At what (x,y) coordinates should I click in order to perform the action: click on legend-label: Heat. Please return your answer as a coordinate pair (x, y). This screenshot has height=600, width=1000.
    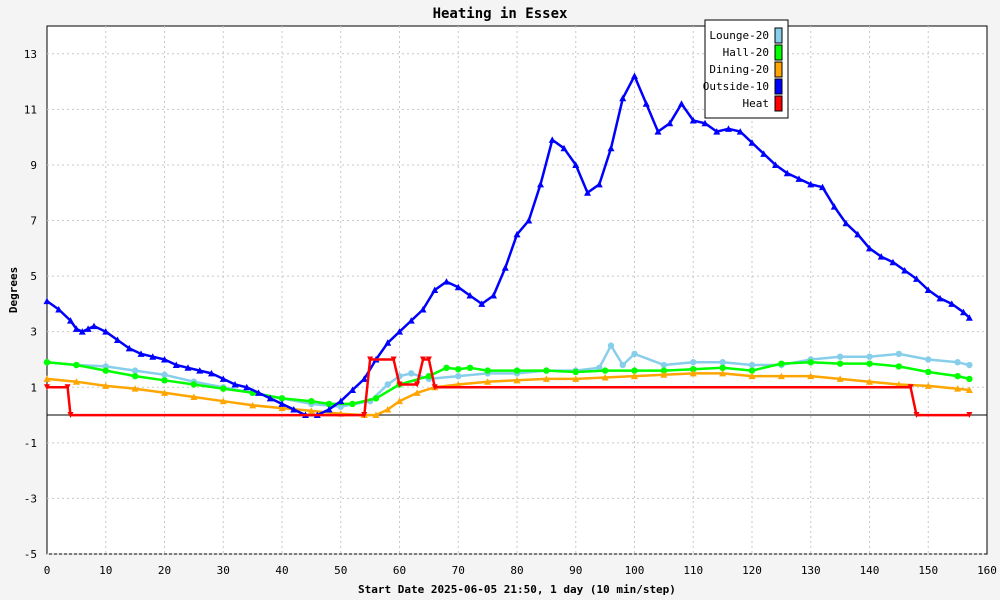
    Looking at the image, I should click on (756, 103).